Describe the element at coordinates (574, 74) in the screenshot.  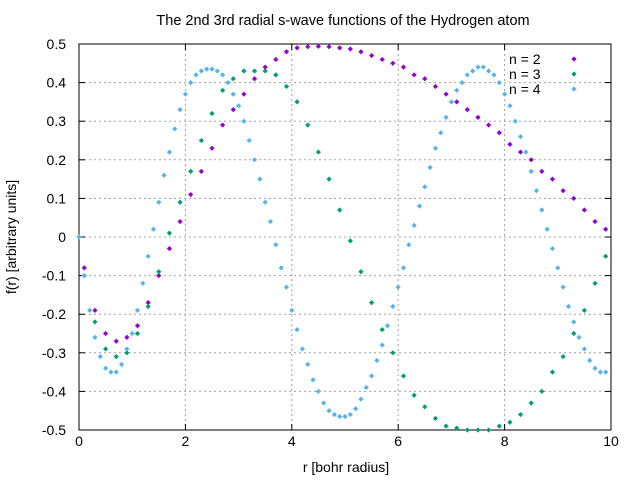
I see `legend-marker` at that location.